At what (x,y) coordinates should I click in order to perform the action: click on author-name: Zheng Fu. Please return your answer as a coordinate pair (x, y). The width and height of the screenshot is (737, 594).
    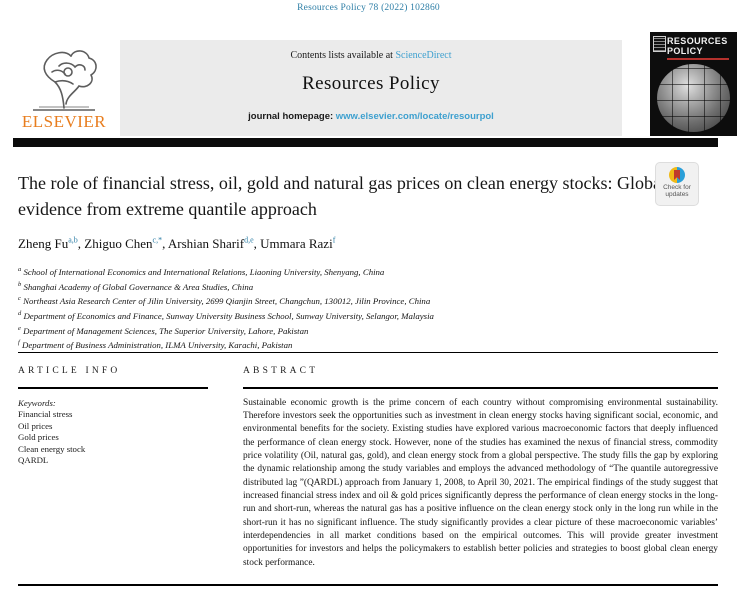
    Looking at the image, I should click on (43, 244).